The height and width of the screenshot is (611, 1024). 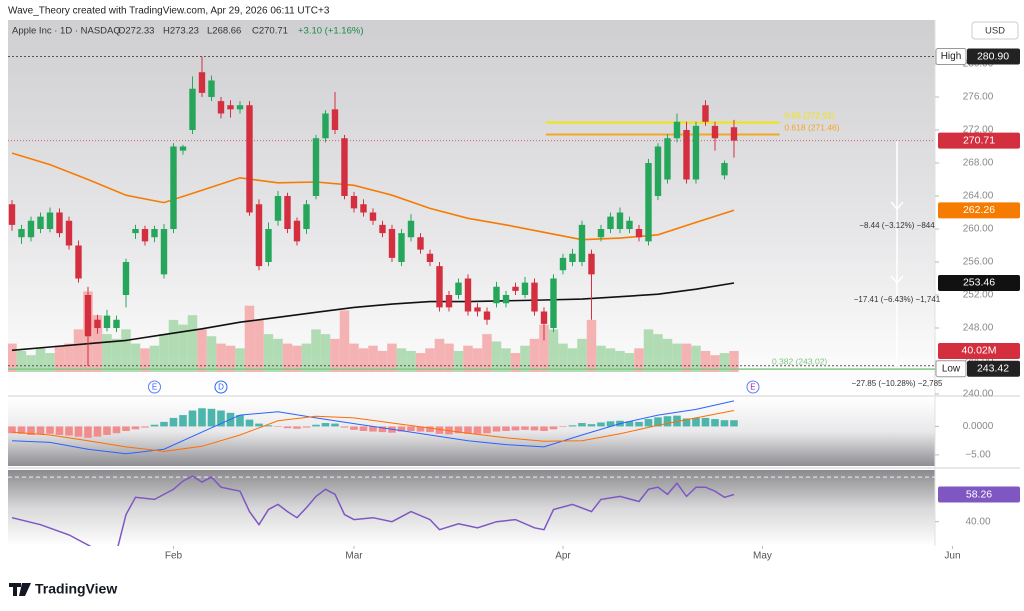 I want to click on high-value-box, so click(x=993, y=56).